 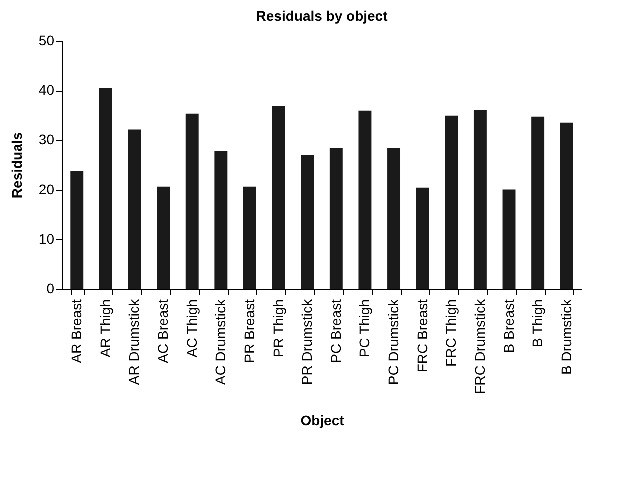 What do you see at coordinates (508, 326) in the screenshot?
I see `x-tick-label: B Breast` at bounding box center [508, 326].